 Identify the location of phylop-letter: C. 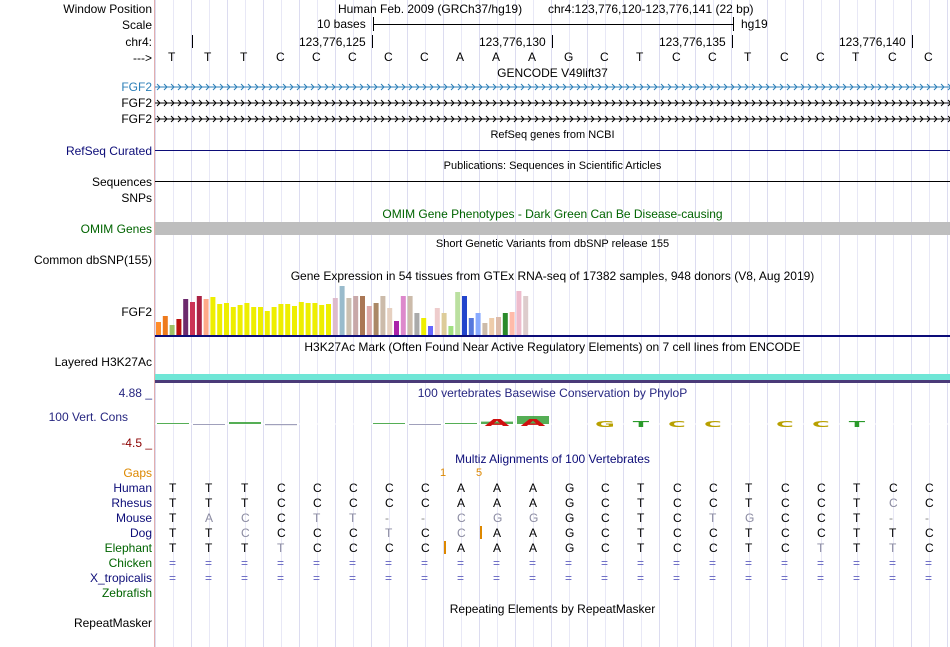
(713, 425).